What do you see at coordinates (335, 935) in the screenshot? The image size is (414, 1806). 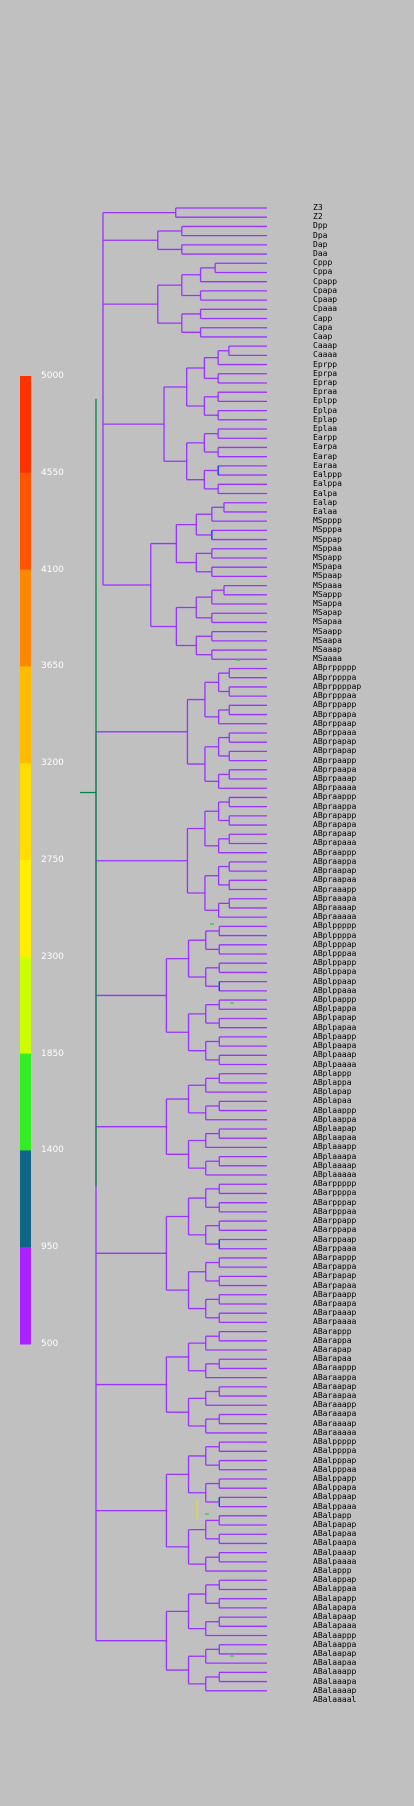 I see `leaf-name: ABplppppa` at bounding box center [335, 935].